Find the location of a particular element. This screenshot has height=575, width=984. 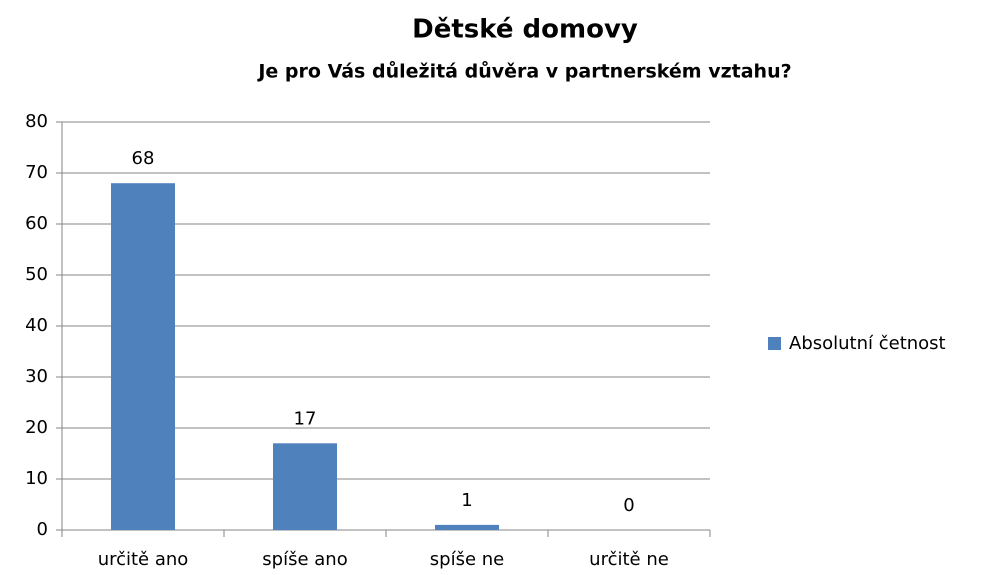

x-tick-label: určitě ano is located at coordinates (143, 559).